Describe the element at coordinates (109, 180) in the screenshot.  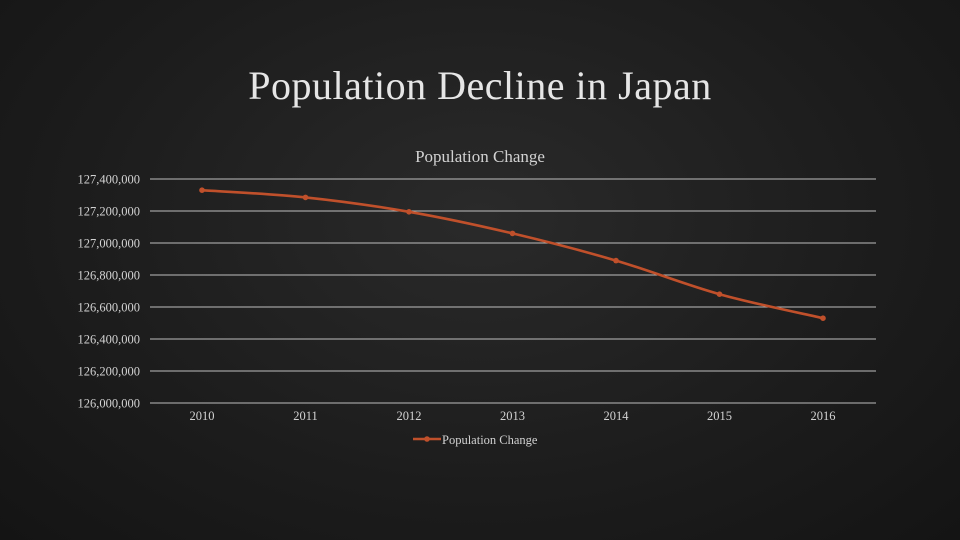
I see `y-tick-label: 127,400,000` at that location.